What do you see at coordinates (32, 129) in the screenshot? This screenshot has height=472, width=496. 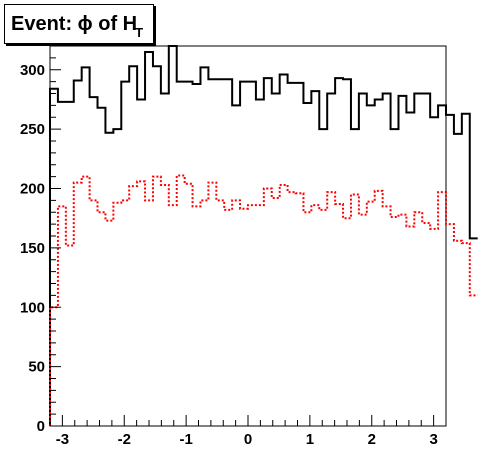 I see `y-tick-label: 250` at bounding box center [32, 129].